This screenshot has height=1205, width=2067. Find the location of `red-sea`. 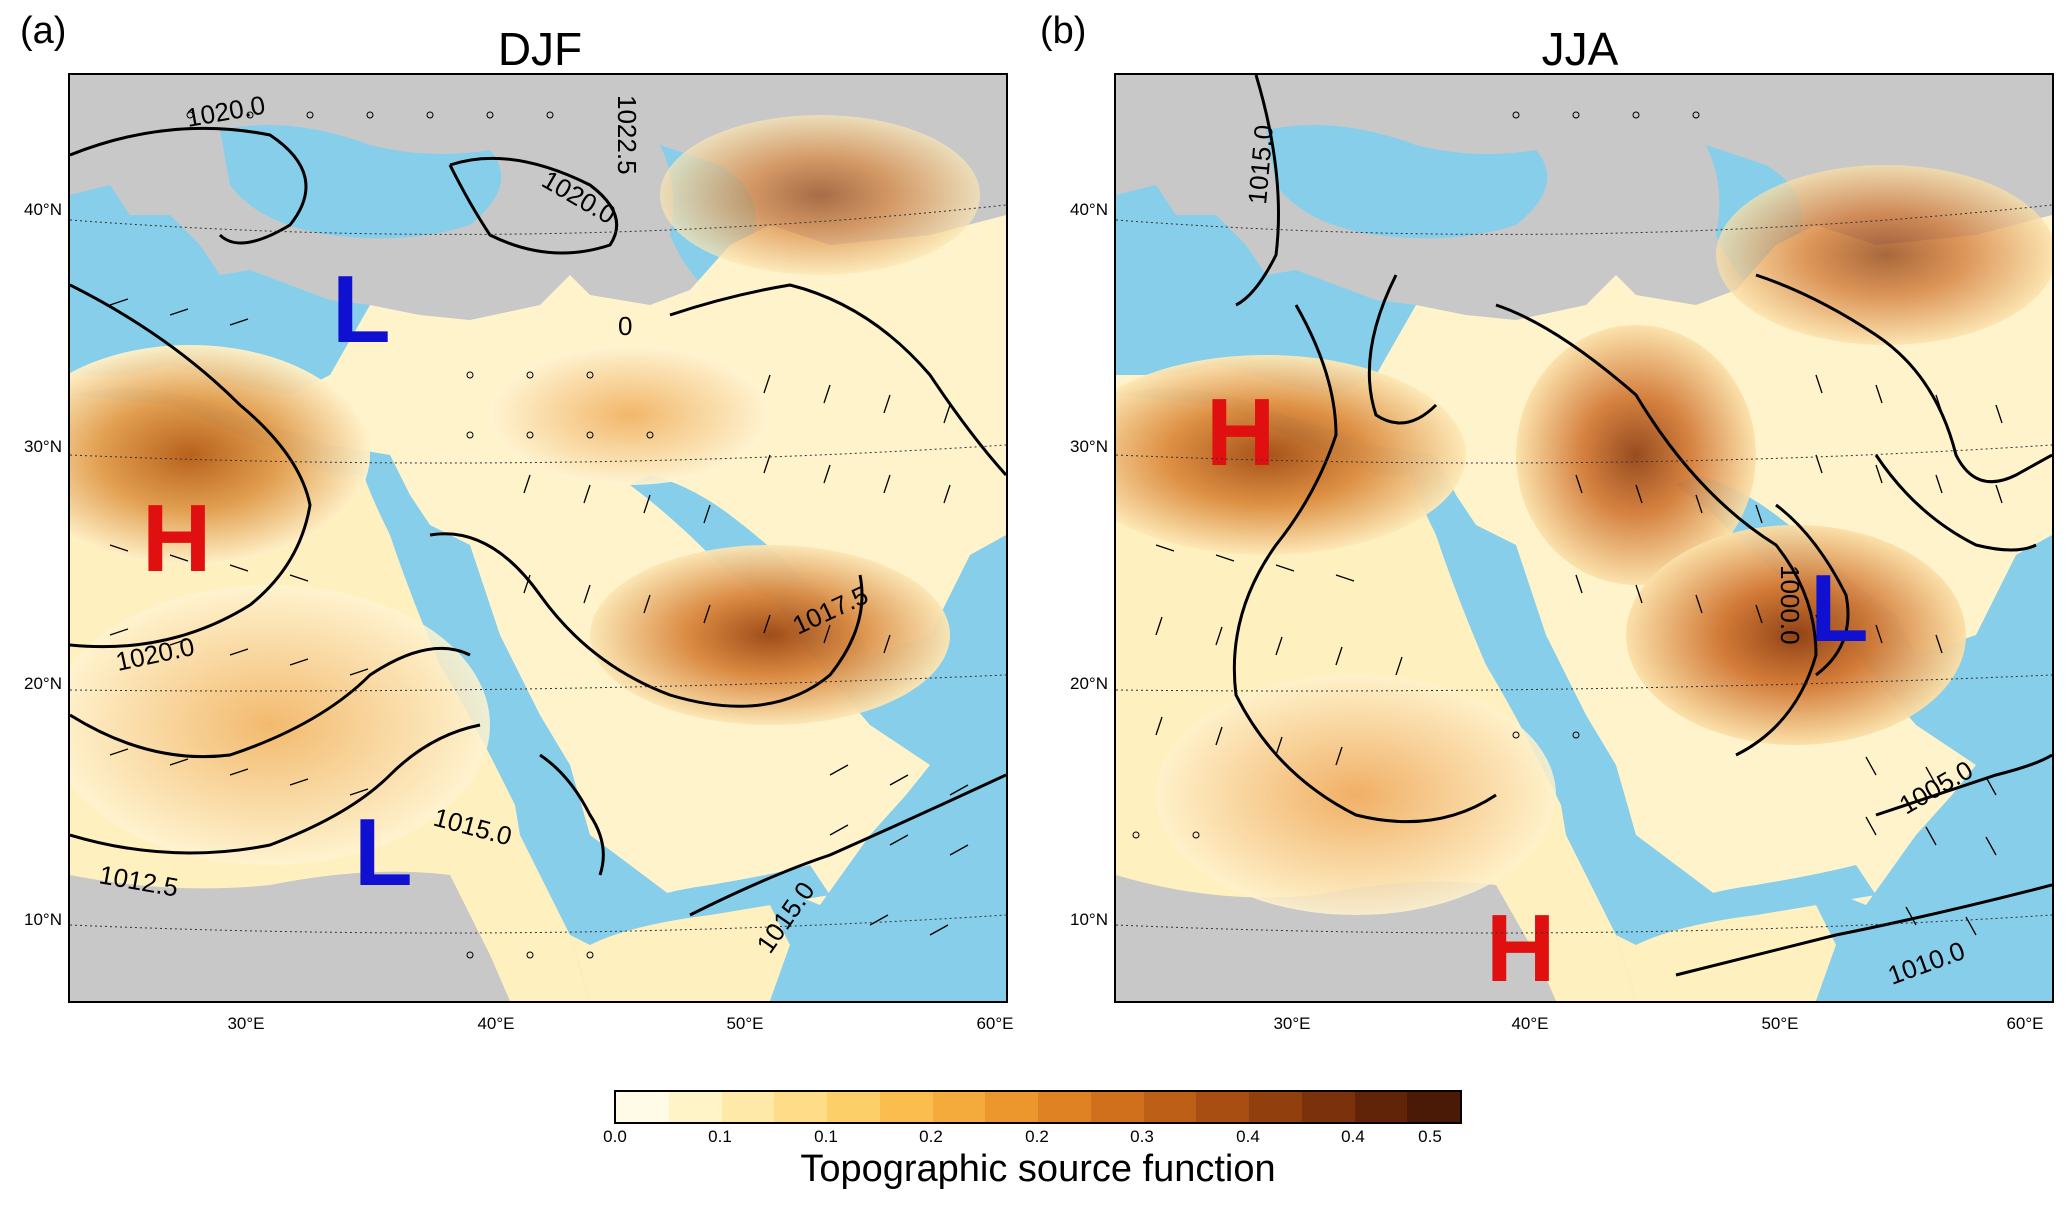

red-sea is located at coordinates (1511, 665).